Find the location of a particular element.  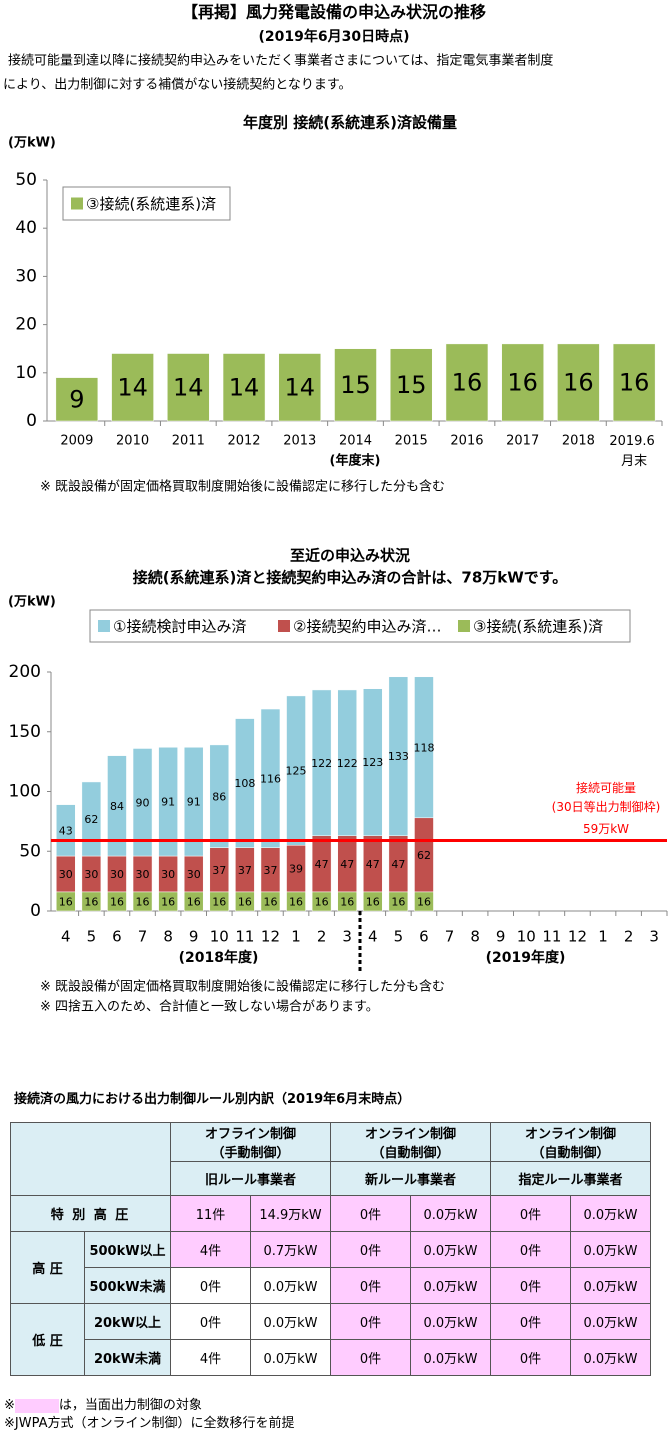

table-note: ※ は，当面出力制御の対象 is located at coordinates (103, 1403).